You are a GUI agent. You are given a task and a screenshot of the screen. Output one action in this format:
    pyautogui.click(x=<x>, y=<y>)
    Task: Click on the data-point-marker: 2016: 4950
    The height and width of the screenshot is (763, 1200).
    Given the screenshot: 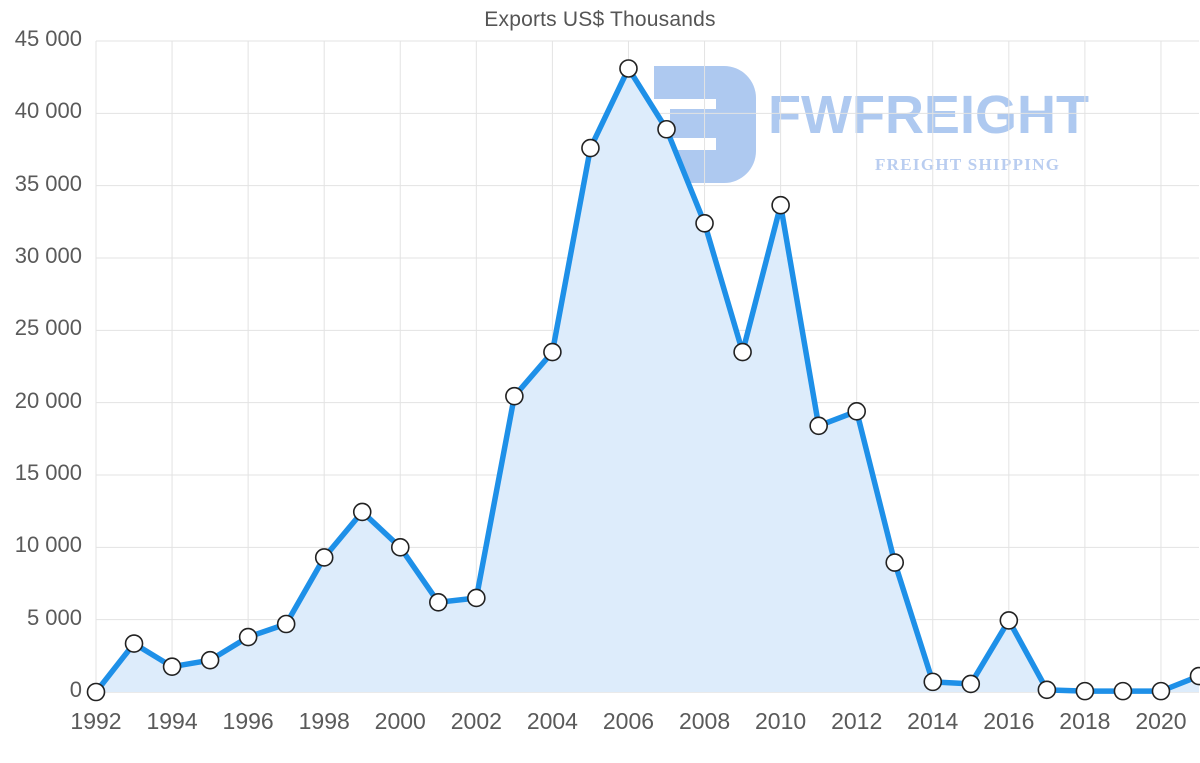 What is the action you would take?
    pyautogui.click(x=1009, y=620)
    